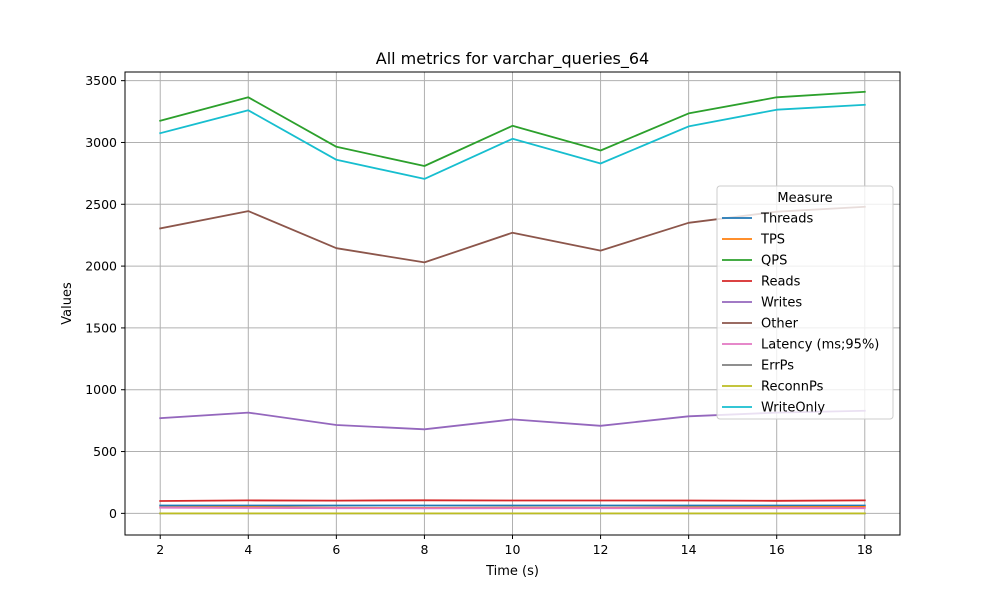  Describe the element at coordinates (601, 549) in the screenshot. I see `x-tick-label: 12` at that location.